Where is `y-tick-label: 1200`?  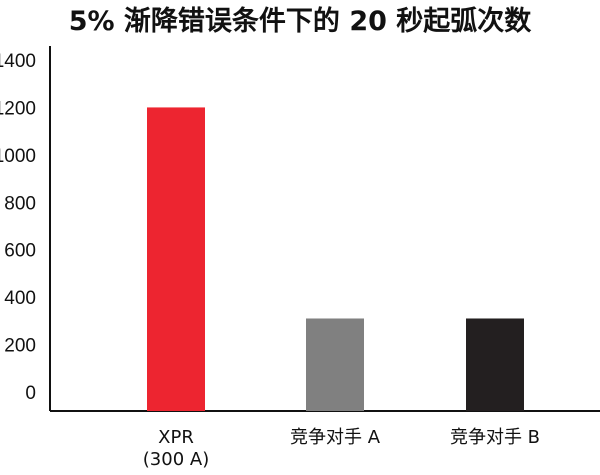
y-tick-label: 1200 is located at coordinates (18, 108).